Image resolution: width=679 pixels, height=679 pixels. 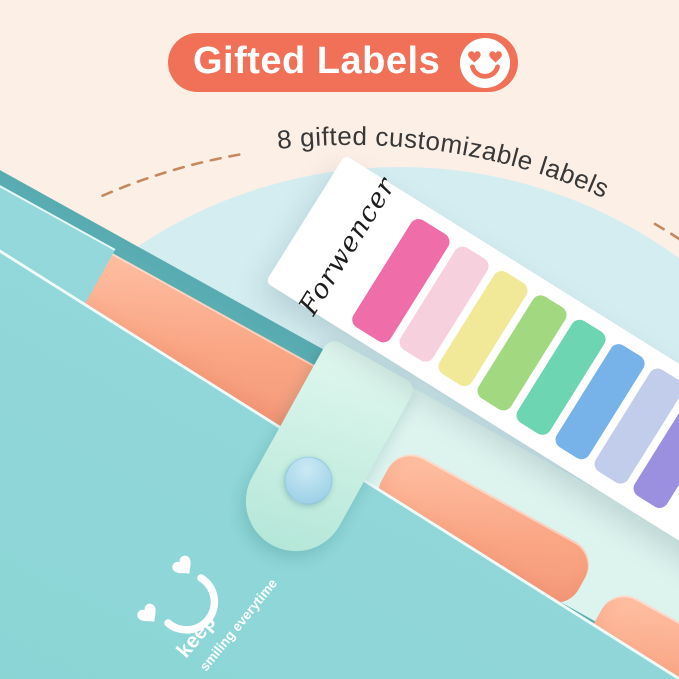 What do you see at coordinates (308, 480) in the screenshot?
I see `strap-snap-button` at bounding box center [308, 480].